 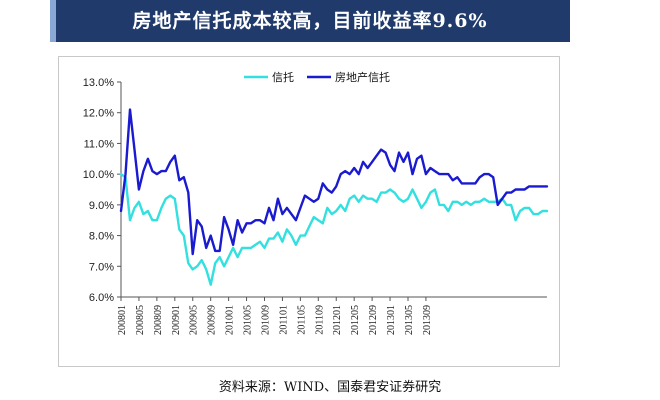 I want to click on source-note: 资料来源：WIND、国泰君安证券研究, so click(x=330, y=387).